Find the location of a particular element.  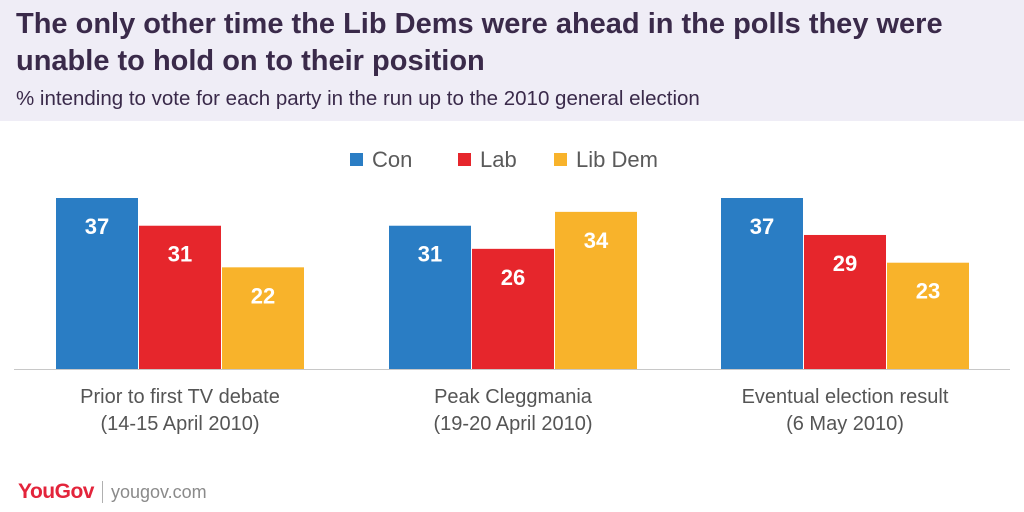

category-label: Eventual election result is located at coordinates (845, 397).